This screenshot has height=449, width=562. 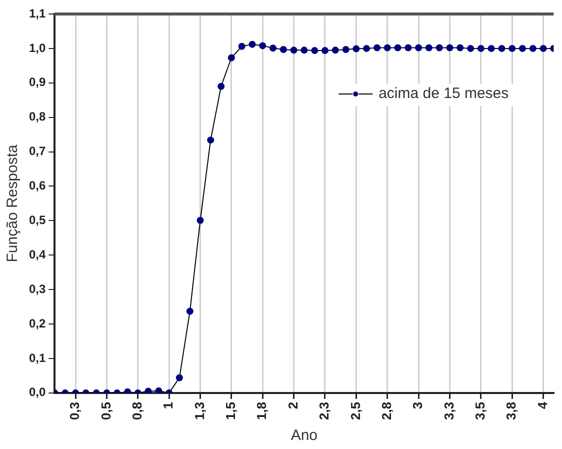 I want to click on y-tick-label: 0,9, so click(x=37, y=82).